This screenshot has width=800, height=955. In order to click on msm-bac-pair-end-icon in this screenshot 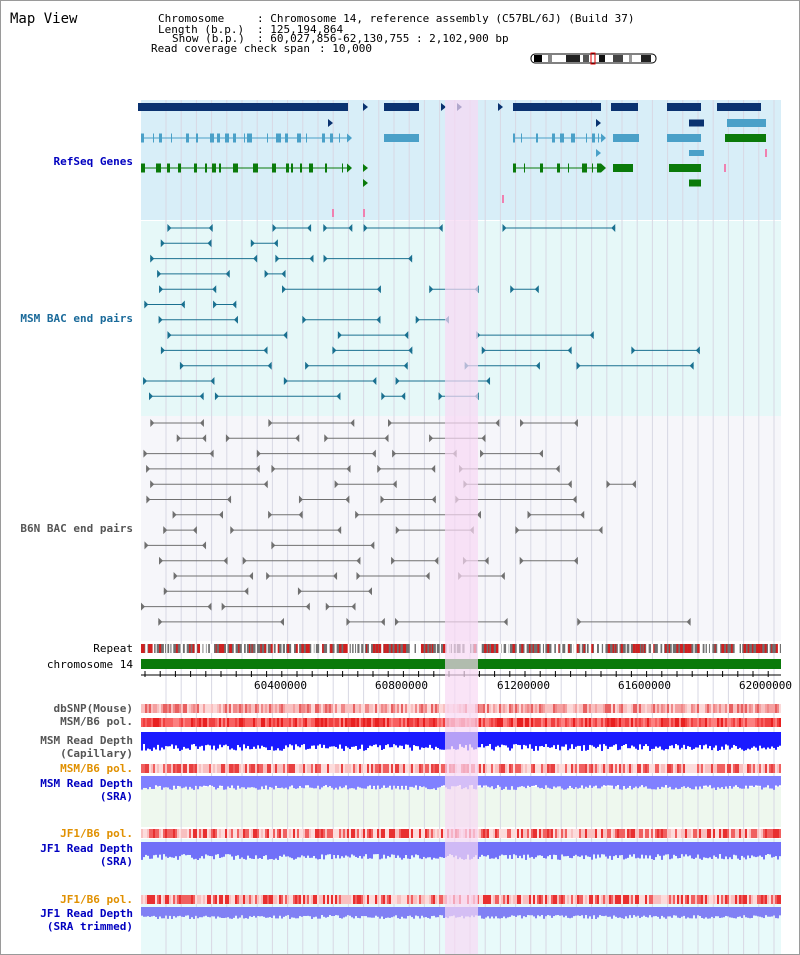, I will do `click(265, 350)`.